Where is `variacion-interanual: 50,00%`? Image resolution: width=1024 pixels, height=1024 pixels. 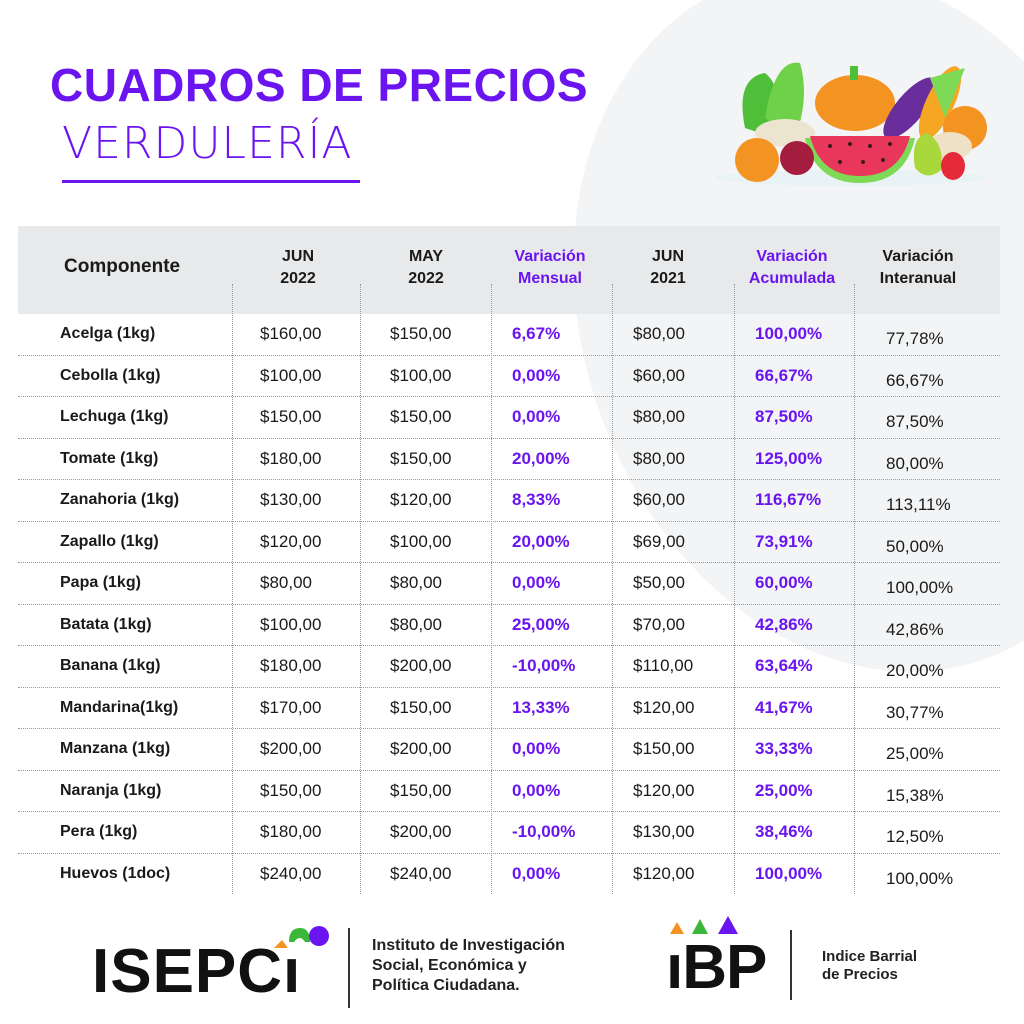
variacion-interanual: 50,00% is located at coordinates (915, 546).